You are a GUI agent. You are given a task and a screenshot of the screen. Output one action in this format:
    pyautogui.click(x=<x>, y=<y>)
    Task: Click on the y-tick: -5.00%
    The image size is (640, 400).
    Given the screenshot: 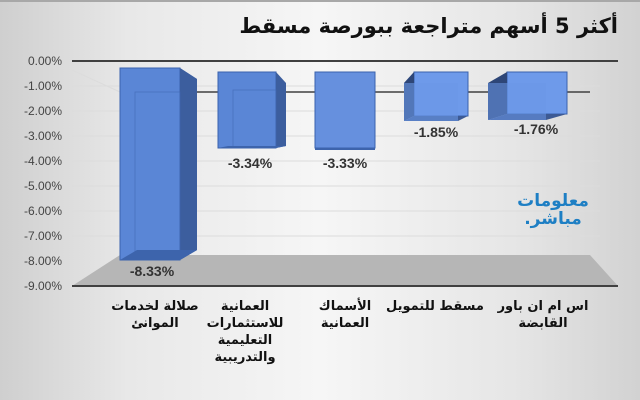 What is the action you would take?
    pyautogui.click(x=42, y=186)
    